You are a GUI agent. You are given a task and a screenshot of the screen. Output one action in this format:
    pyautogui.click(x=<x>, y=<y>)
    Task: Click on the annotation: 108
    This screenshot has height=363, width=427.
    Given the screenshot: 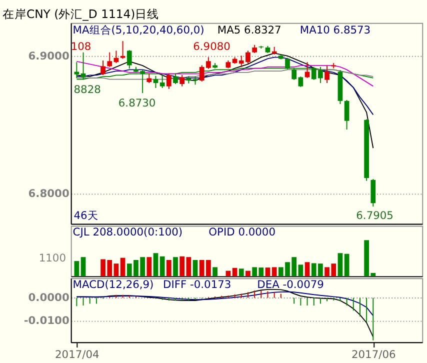 What is the action you would take?
    pyautogui.click(x=81, y=47)
    